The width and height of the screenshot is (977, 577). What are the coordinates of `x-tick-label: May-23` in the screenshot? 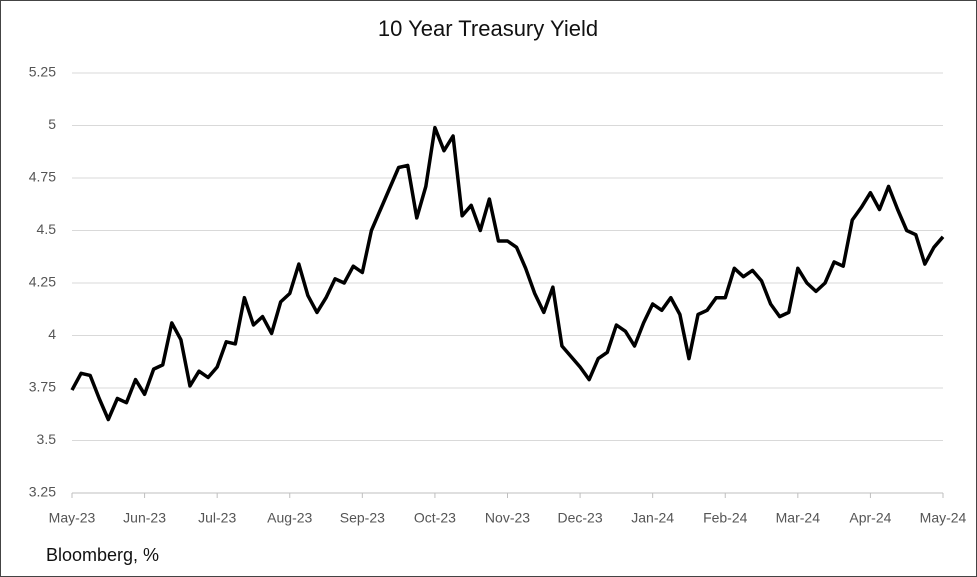 It's located at (72, 518).